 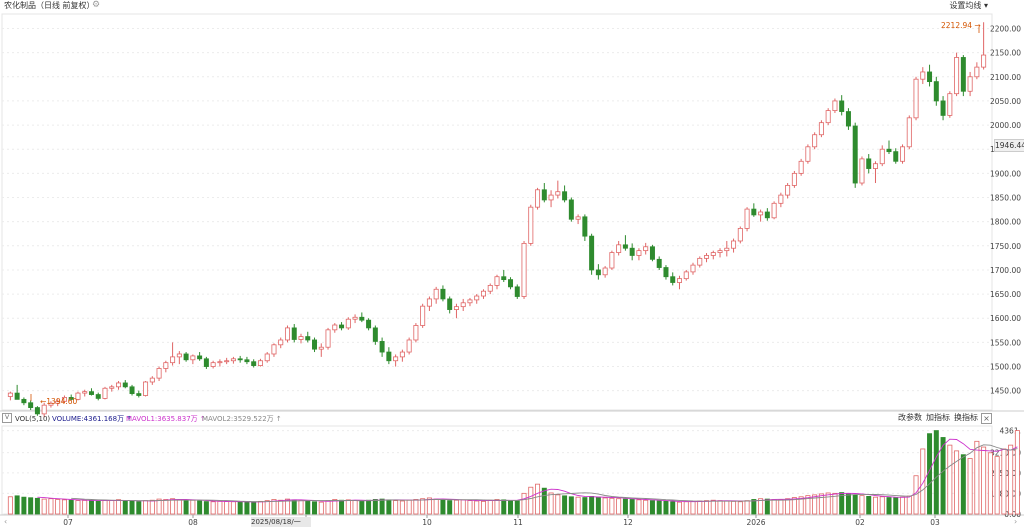 I want to click on mavol2-line, so click(x=544, y=473).